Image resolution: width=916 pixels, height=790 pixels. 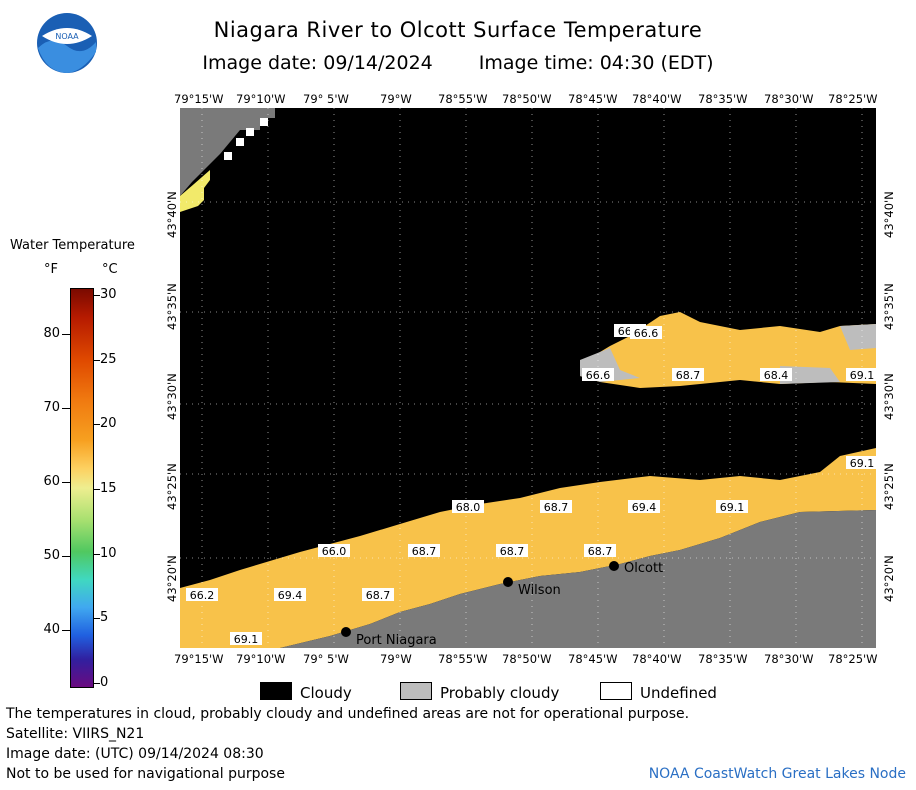 I want to click on legend-tick-c: 20, so click(x=108, y=424).